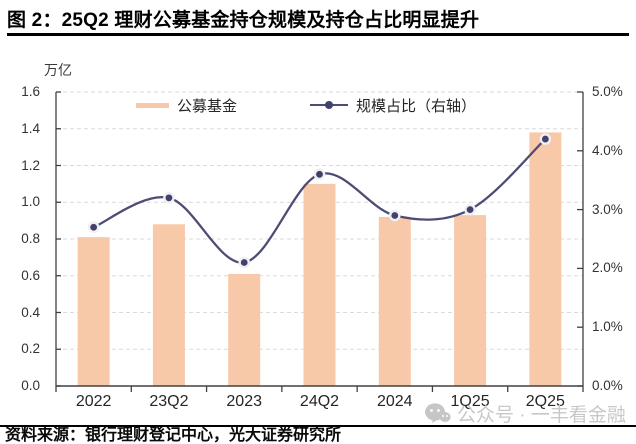  Describe the element at coordinates (30, 312) in the screenshot. I see `left-axis-label: 0.4` at that location.